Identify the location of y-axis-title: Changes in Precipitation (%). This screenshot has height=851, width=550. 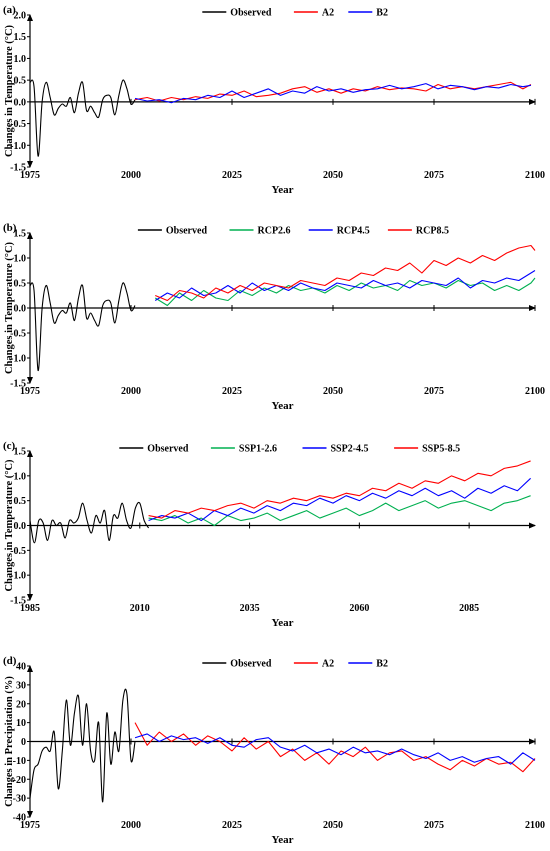
(9, 741).